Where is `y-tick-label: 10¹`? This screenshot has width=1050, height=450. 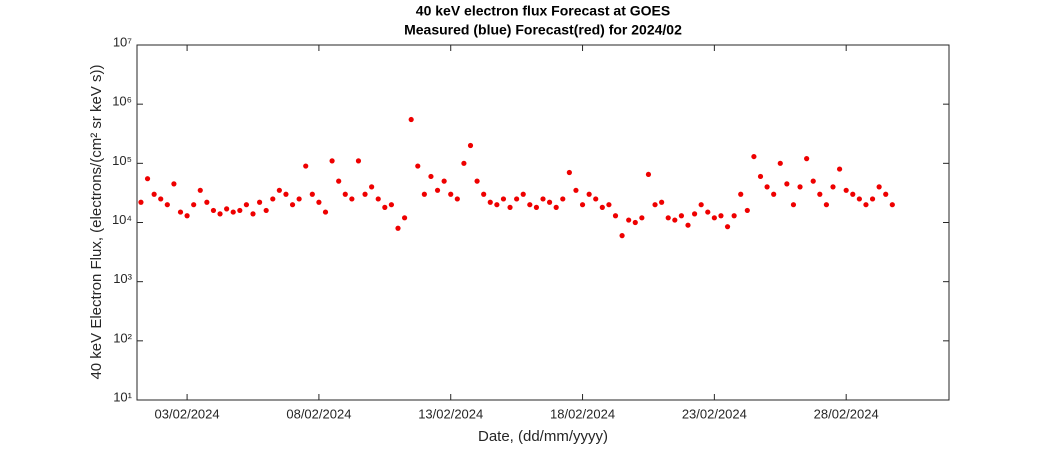
y-tick-label: 10¹ is located at coordinates (122, 396).